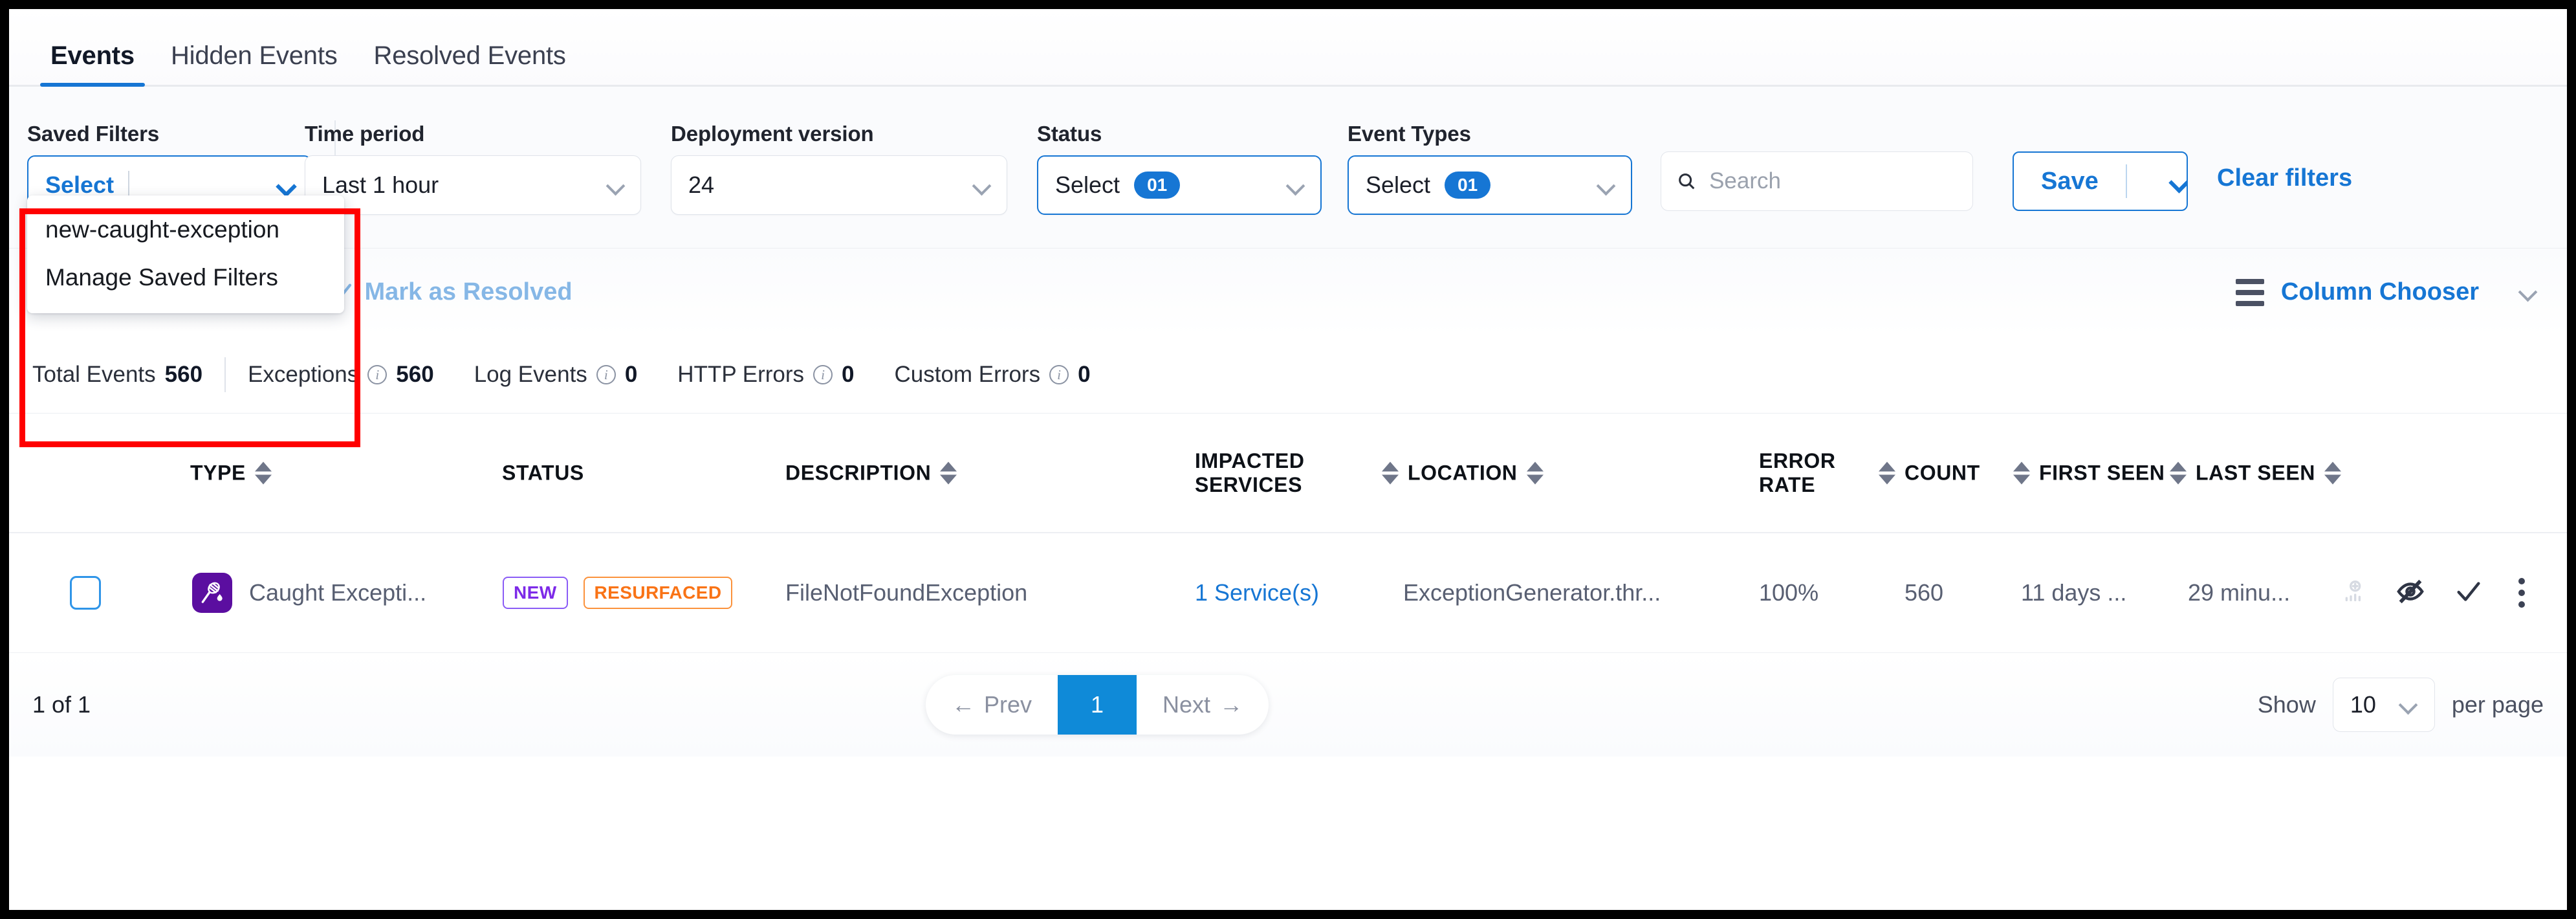 The width and height of the screenshot is (2576, 919). I want to click on hide-event-icon, so click(2410, 593).